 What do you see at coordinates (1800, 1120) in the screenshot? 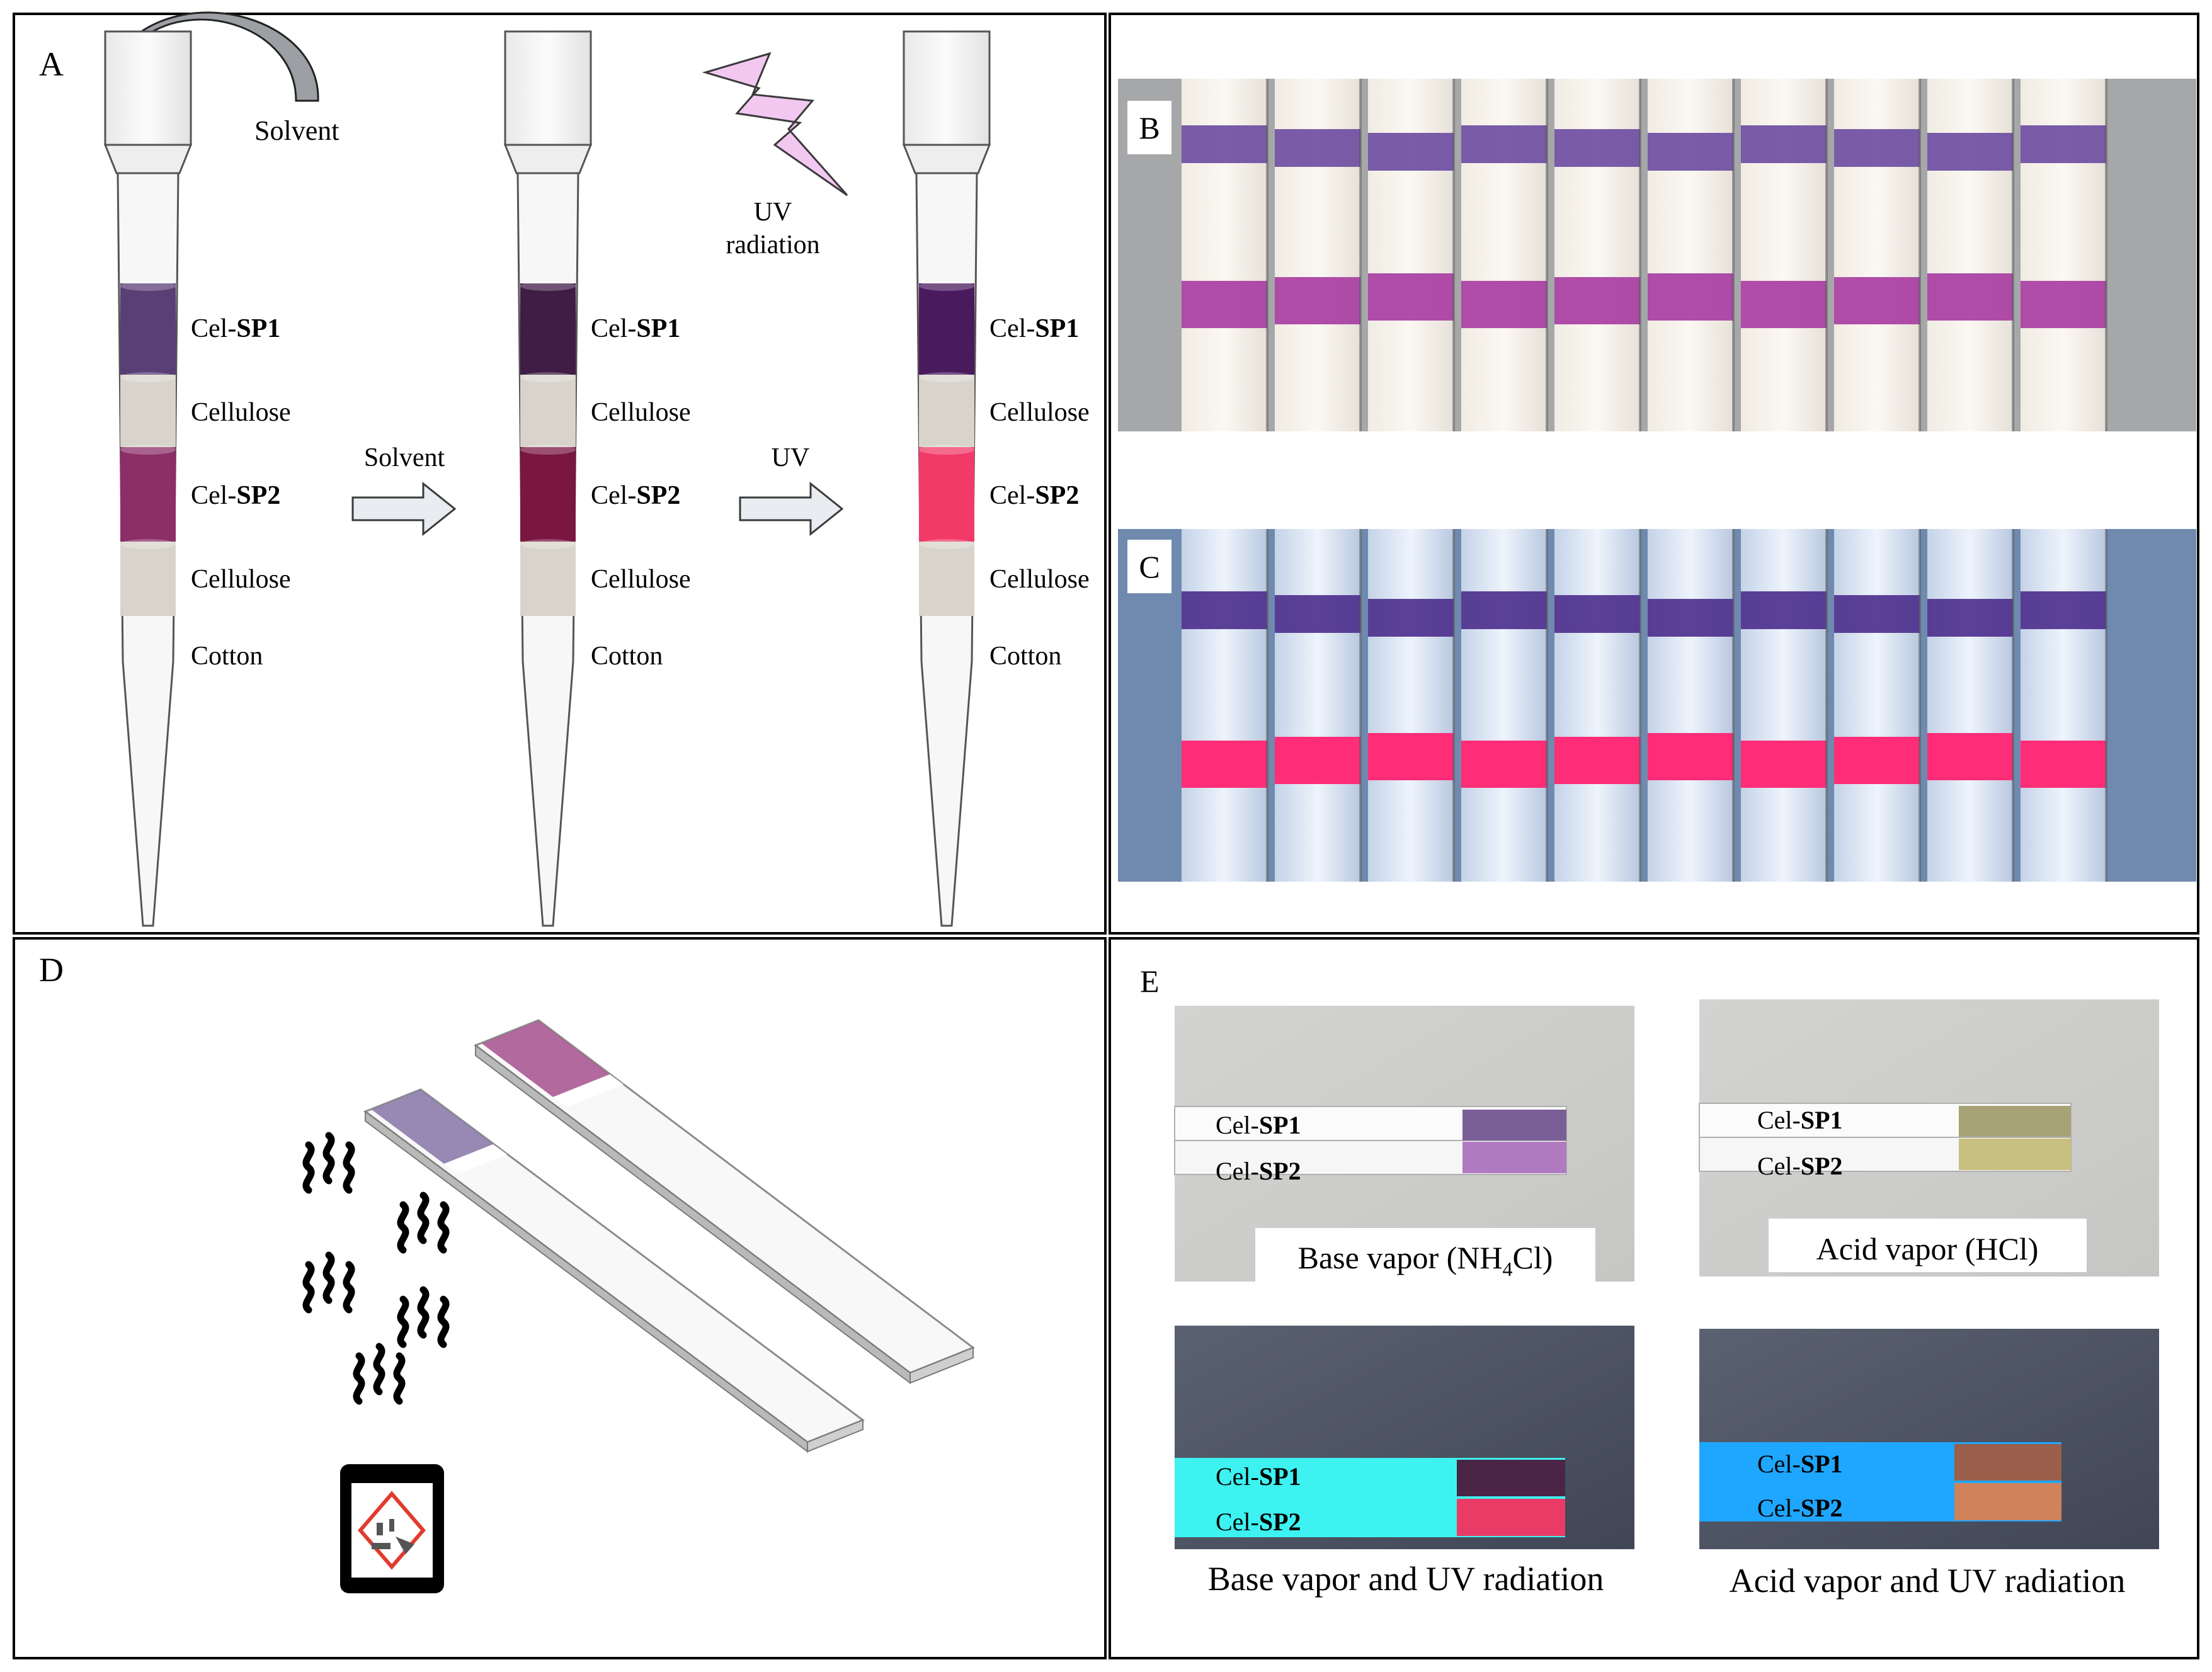
I see `acid-sp1-label: Cel-SP1` at bounding box center [1800, 1120].